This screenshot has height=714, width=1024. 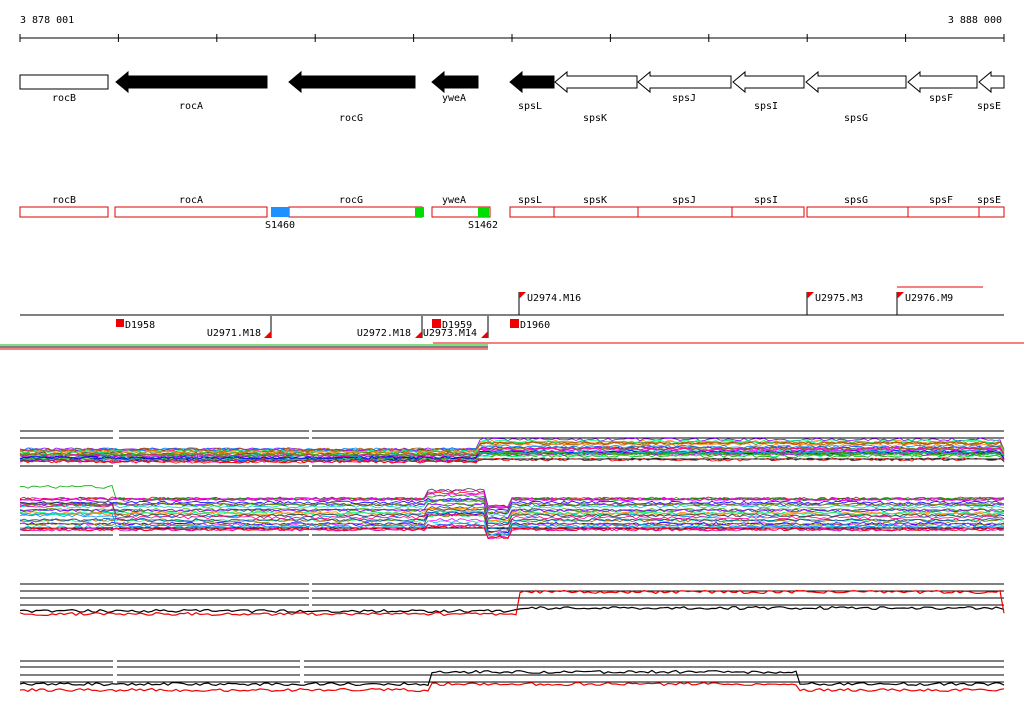 I want to click on feature-label-d1960: D1960, so click(x=535, y=325).